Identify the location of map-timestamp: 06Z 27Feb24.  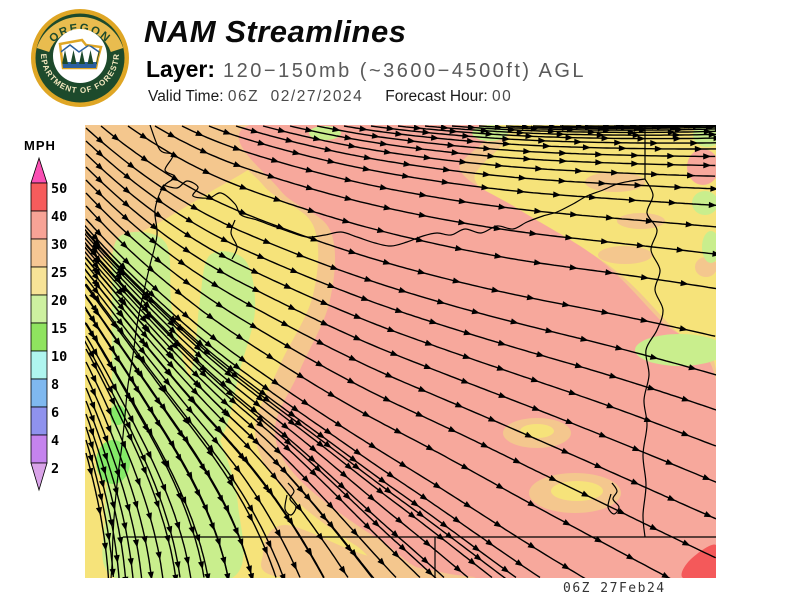
(614, 588).